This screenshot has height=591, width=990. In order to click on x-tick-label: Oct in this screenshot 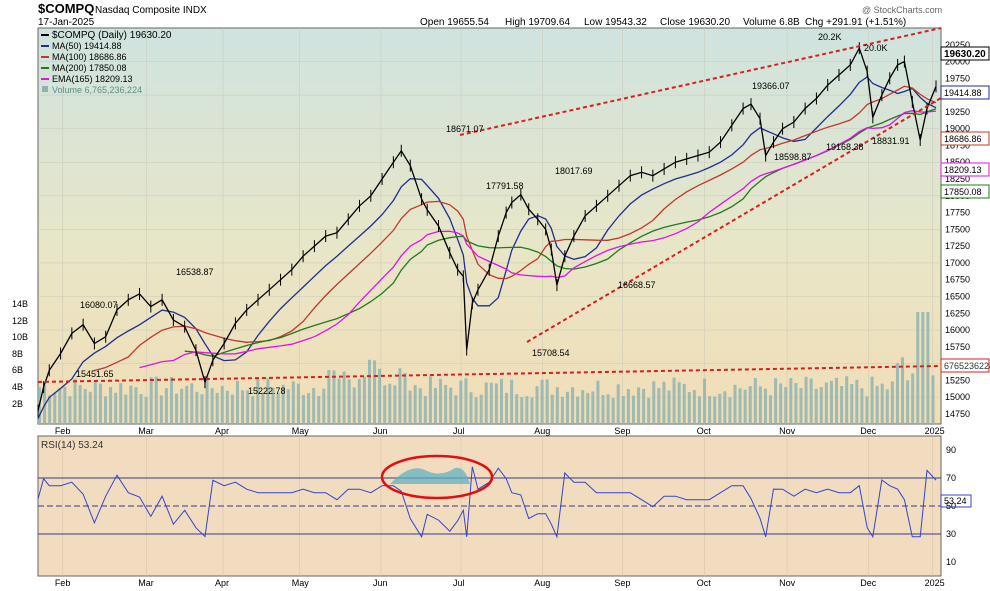, I will do `click(704, 431)`.